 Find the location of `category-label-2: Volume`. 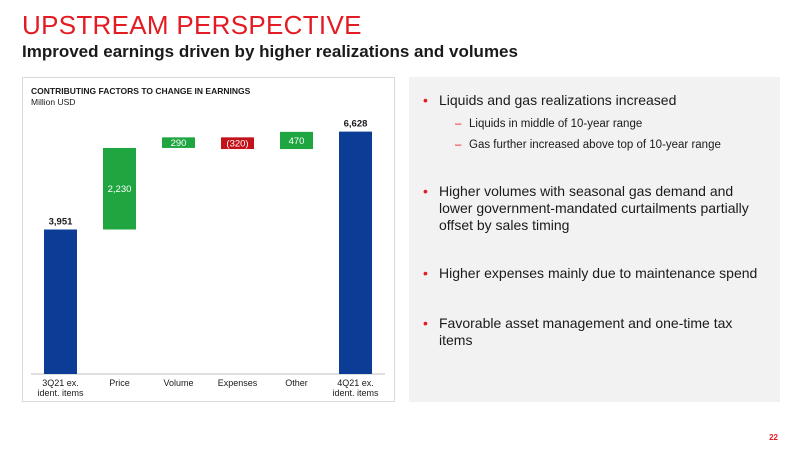

category-label-2: Volume is located at coordinates (178, 383).